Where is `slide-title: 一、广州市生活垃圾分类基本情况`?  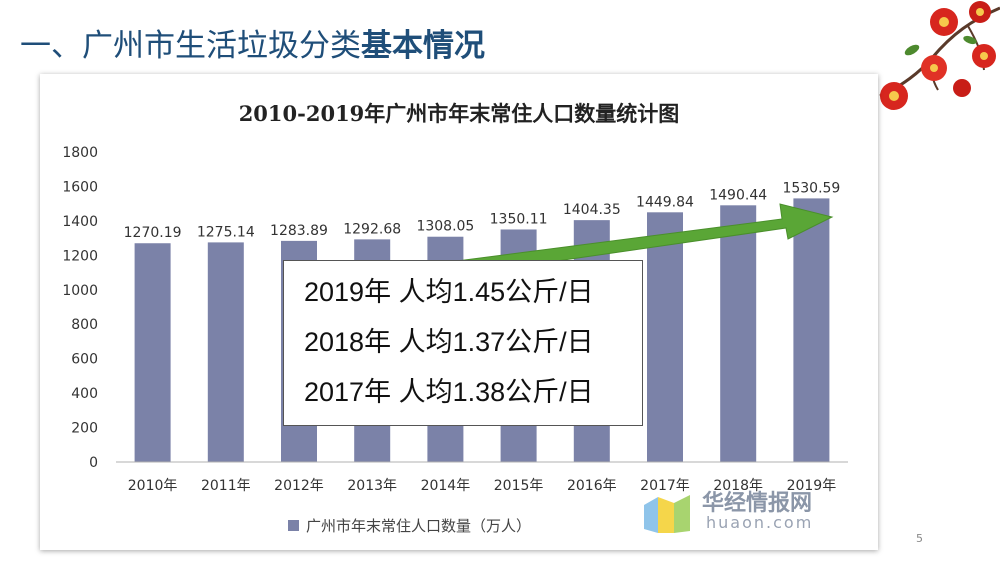
slide-title: 一、广州市生活垃圾分类基本情况 is located at coordinates (252, 42).